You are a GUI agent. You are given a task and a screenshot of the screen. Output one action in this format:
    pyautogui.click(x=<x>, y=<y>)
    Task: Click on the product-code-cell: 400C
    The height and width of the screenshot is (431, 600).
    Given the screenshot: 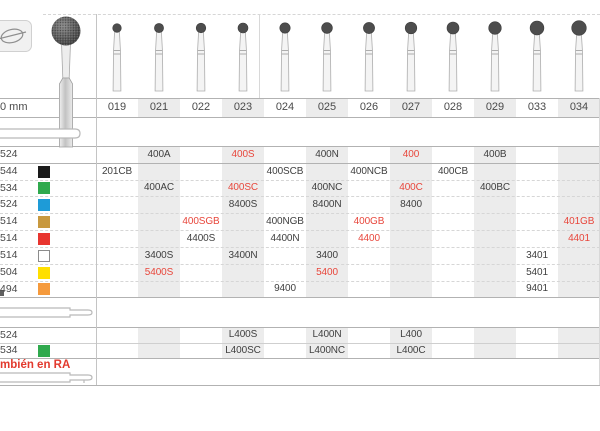 What is the action you would take?
    pyautogui.click(x=411, y=187)
    